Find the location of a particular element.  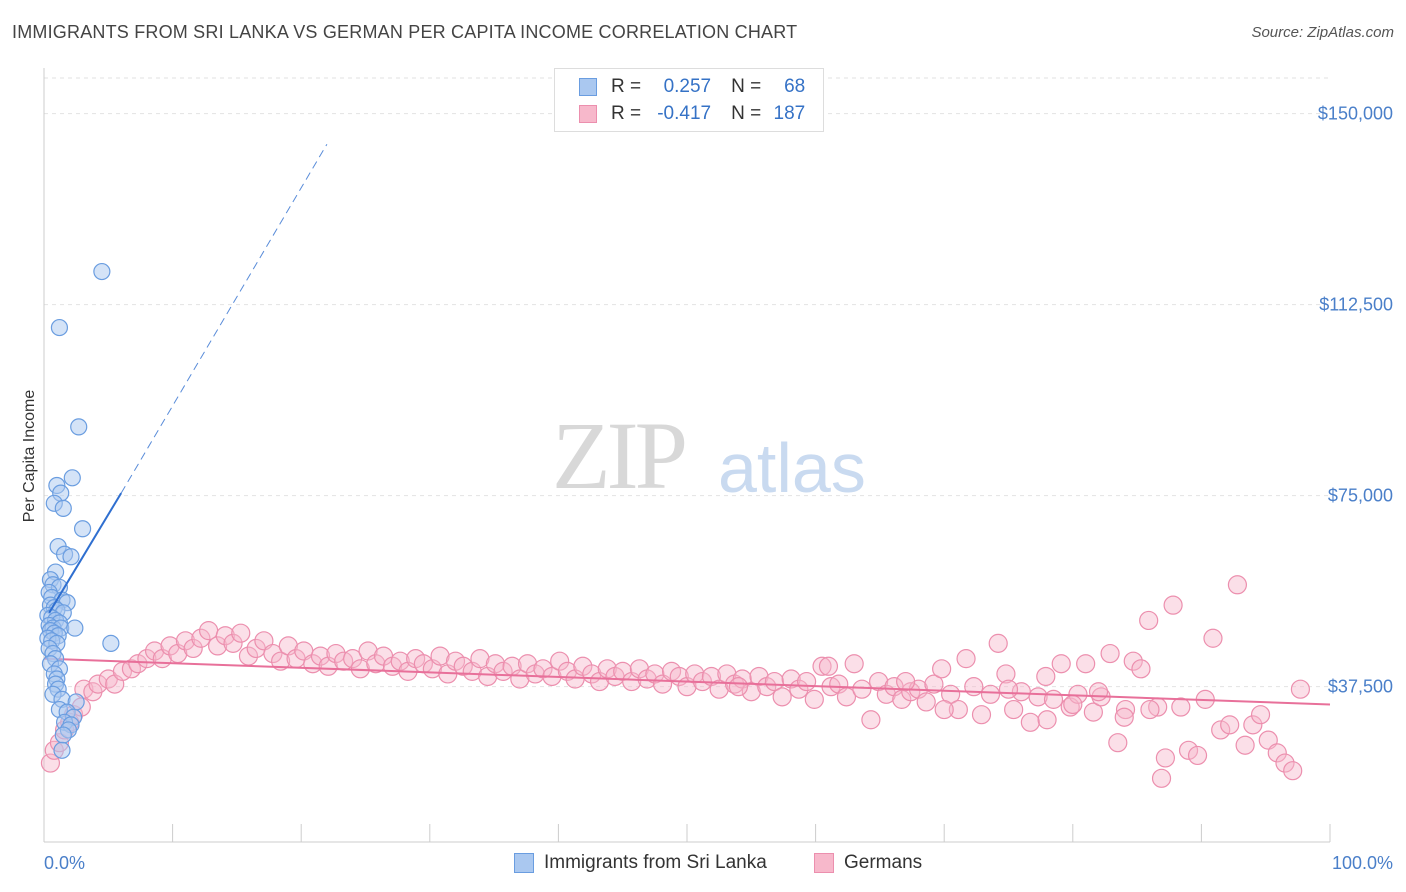

legend-row-sri-lanka: R = 0.257 N = 68 is located at coordinates (692, 87).